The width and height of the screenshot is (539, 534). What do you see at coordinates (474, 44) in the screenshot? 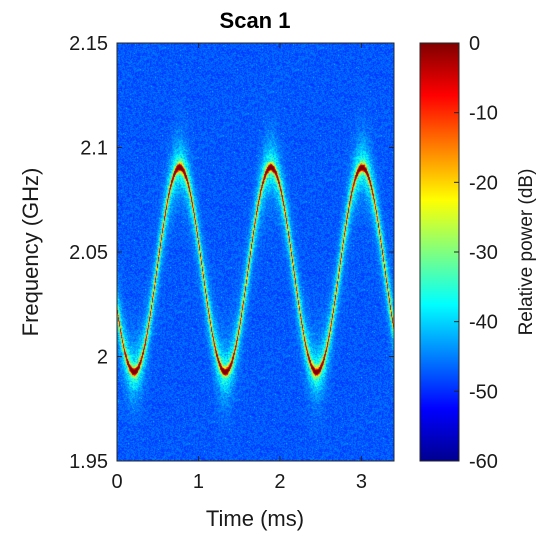
I see `colorbar-tick-label: 0` at bounding box center [474, 44].